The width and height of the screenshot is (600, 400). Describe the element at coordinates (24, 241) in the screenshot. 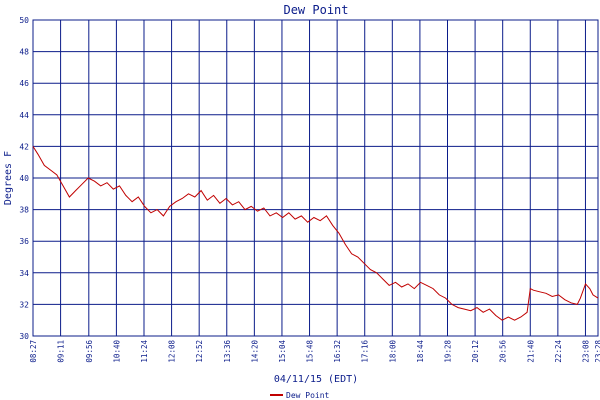

I see `y-tick-label: 36` at that location.